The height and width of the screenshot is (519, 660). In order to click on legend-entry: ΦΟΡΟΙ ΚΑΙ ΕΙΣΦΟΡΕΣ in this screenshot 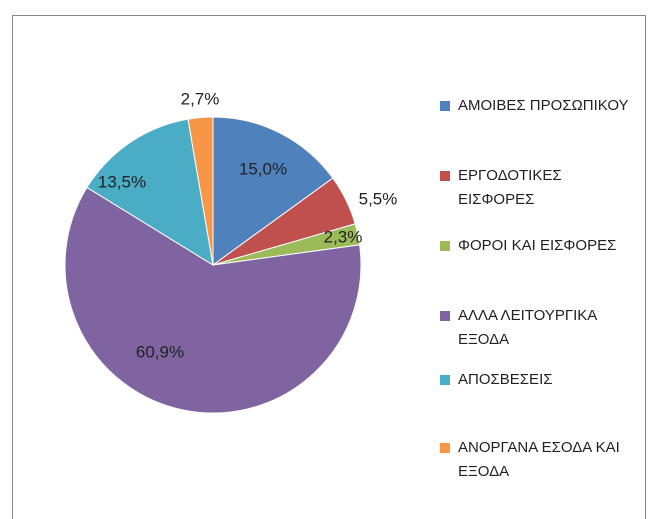, I will do `click(545, 246)`.